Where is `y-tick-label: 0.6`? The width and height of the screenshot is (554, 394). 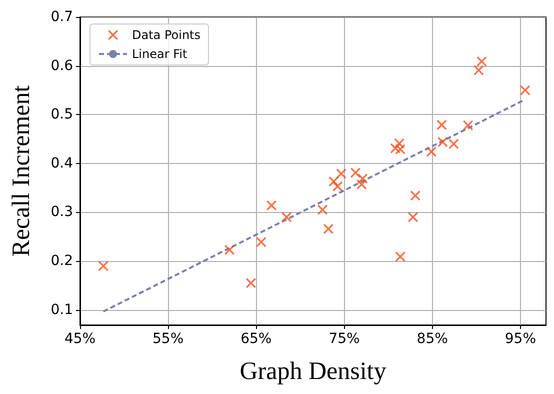 y-tick-label: 0.6 is located at coordinates (62, 66).